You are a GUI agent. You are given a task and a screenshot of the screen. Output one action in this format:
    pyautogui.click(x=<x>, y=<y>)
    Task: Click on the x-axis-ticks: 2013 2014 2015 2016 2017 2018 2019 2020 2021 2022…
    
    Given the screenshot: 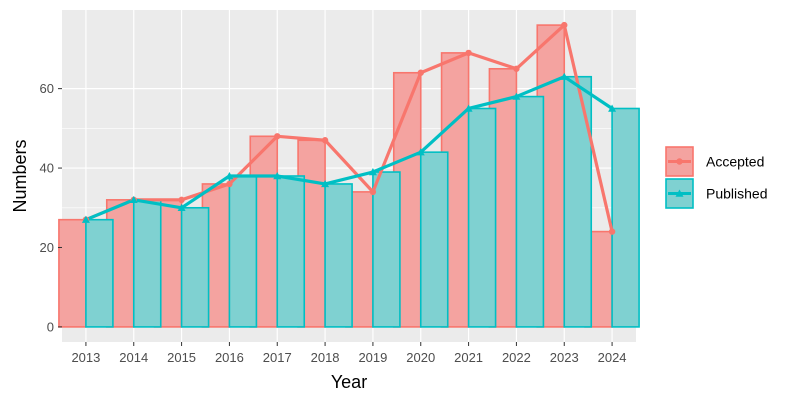 What is the action you would take?
    pyautogui.click(x=349, y=353)
    